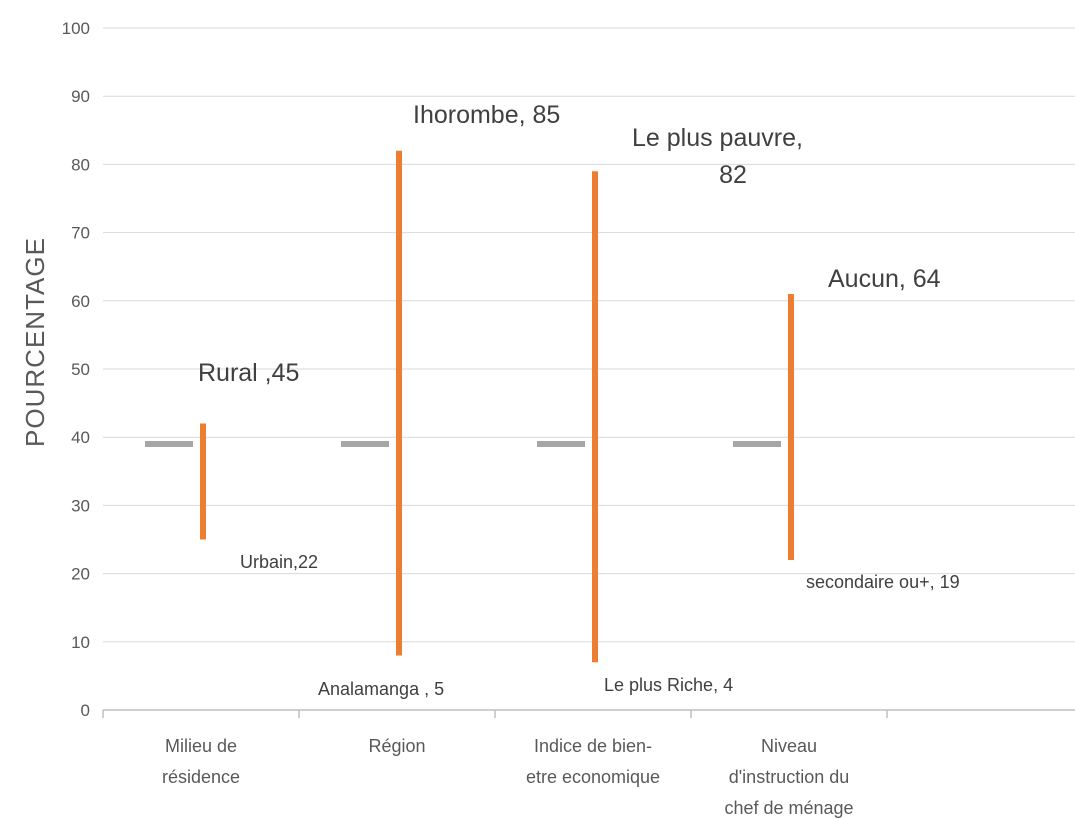 Image resolution: width=1075 pixels, height=819 pixels. Describe the element at coordinates (381, 689) in the screenshot. I see `low-value-label: Analamanga , 5` at that location.